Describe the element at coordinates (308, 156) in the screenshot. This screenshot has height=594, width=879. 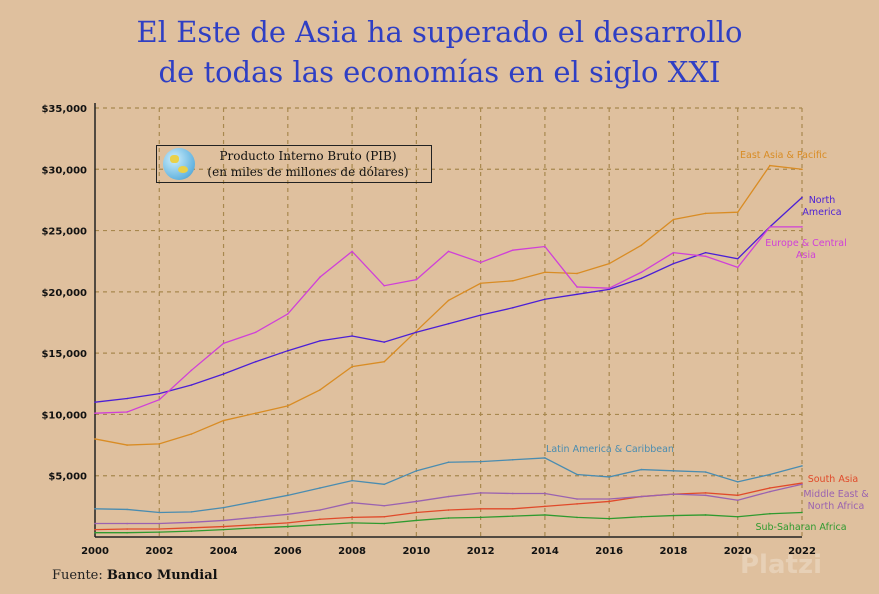
I see `legend-line-1: Producto Interno Bruto (PIB)` at that location.